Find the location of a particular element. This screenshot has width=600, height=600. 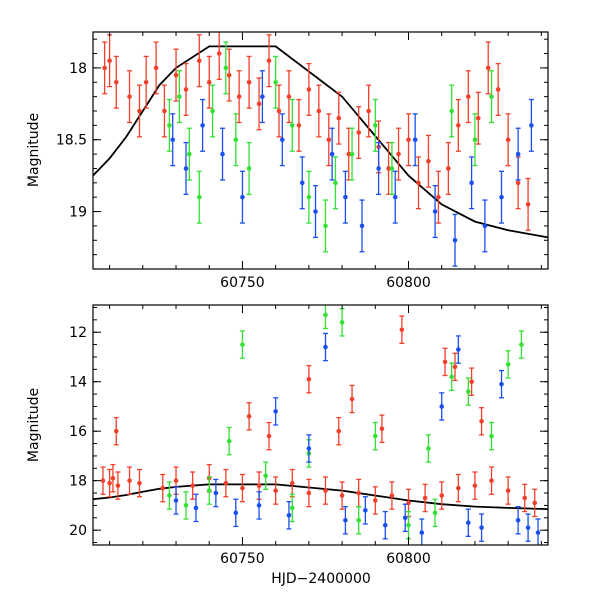

x-tick-label: 60750 is located at coordinates (242, 559).